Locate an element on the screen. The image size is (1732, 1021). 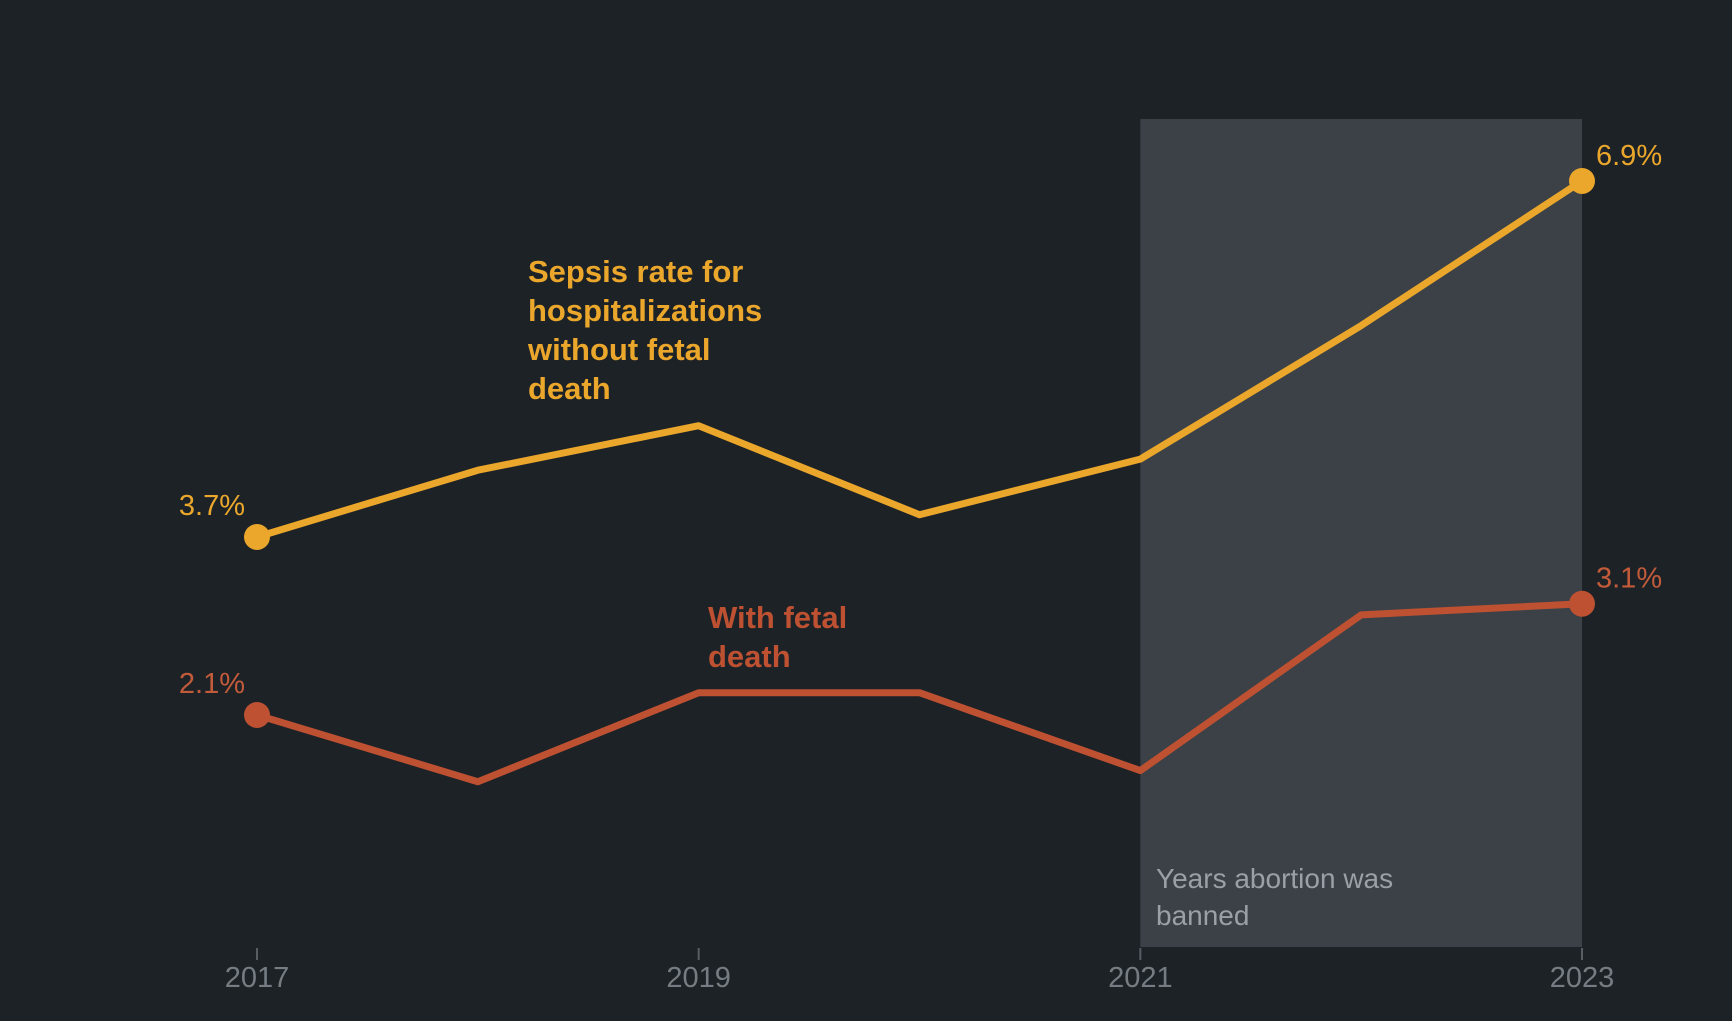
value-label: 3.1% is located at coordinates (1629, 579).